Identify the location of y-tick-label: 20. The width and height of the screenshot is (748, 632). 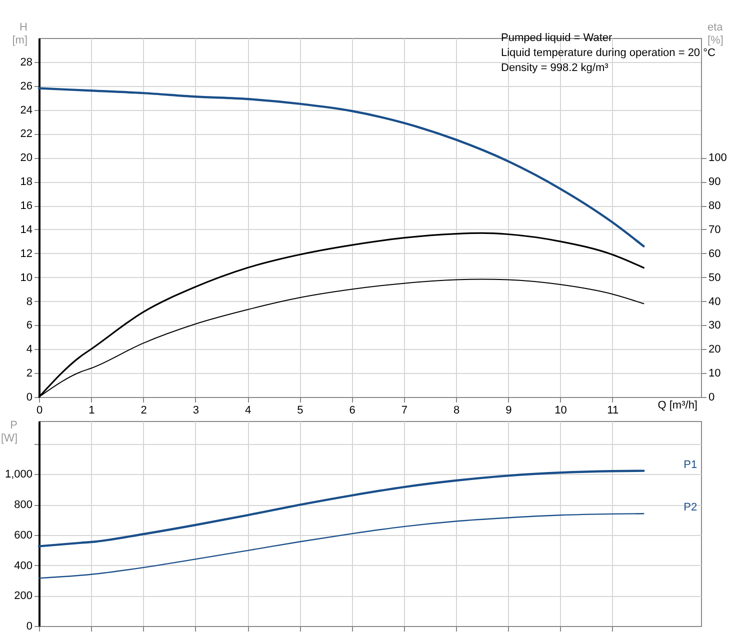
(26, 158).